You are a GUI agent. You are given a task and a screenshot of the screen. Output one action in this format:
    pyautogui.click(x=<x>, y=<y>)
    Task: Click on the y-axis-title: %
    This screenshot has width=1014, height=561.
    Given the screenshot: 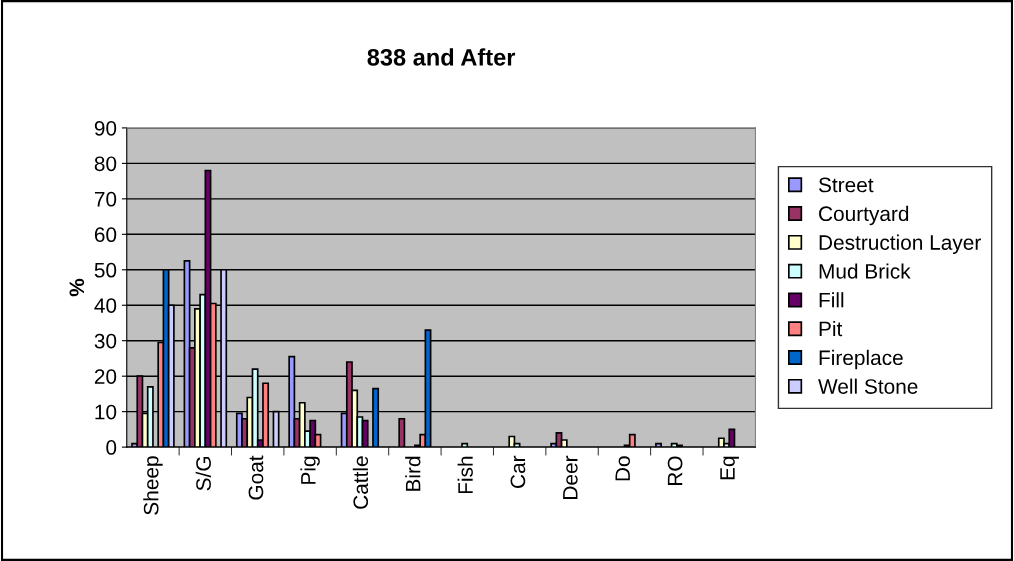 What is the action you would take?
    pyautogui.click(x=77, y=287)
    